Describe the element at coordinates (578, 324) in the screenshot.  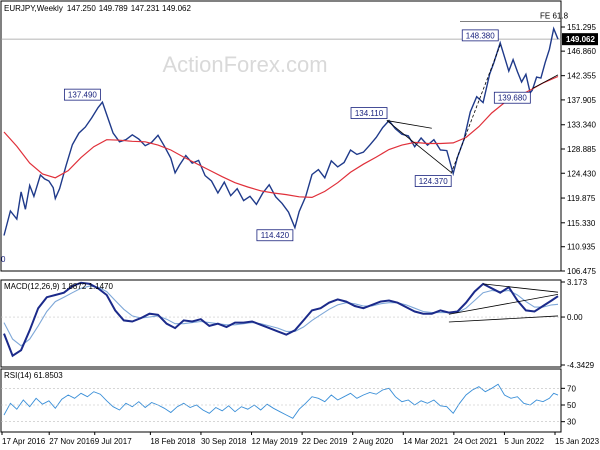
I see `macd-y-ticks: 3.173 0.00 -4.3429` at that location.